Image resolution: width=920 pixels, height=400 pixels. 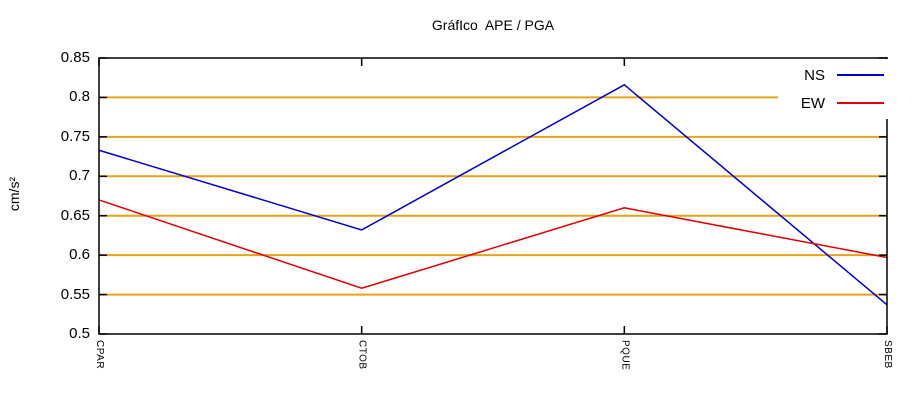 What do you see at coordinates (362, 355) in the screenshot?
I see `xtick-label-CTOB: CTOB` at bounding box center [362, 355].